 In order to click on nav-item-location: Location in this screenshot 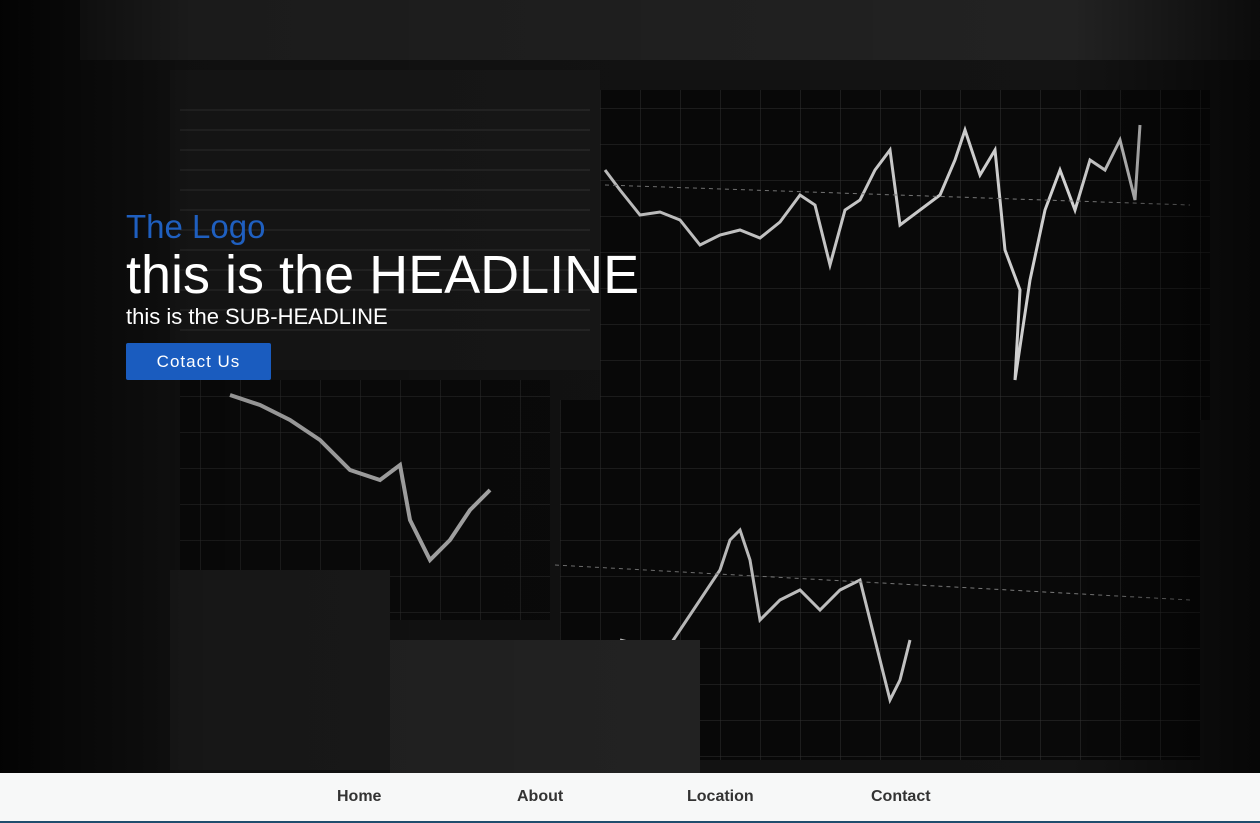, I will do `click(720, 796)`.